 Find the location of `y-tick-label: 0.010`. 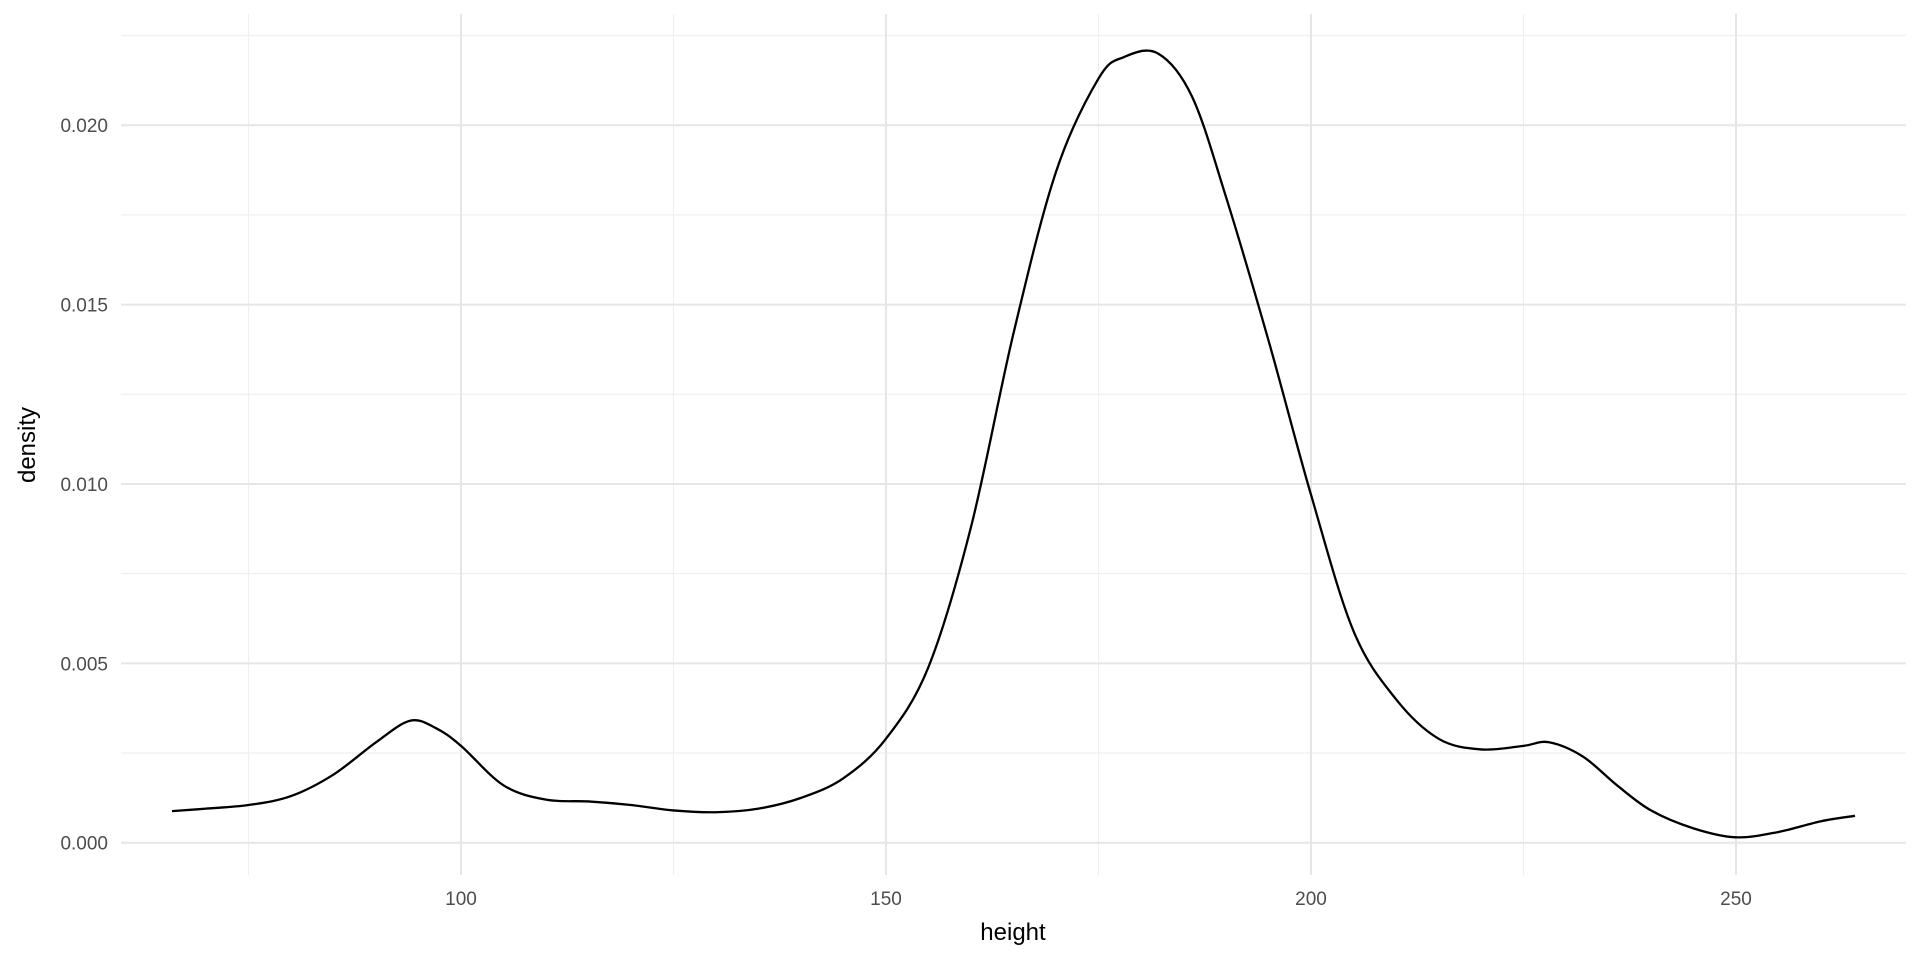

y-tick-label: 0.010 is located at coordinates (84, 485).